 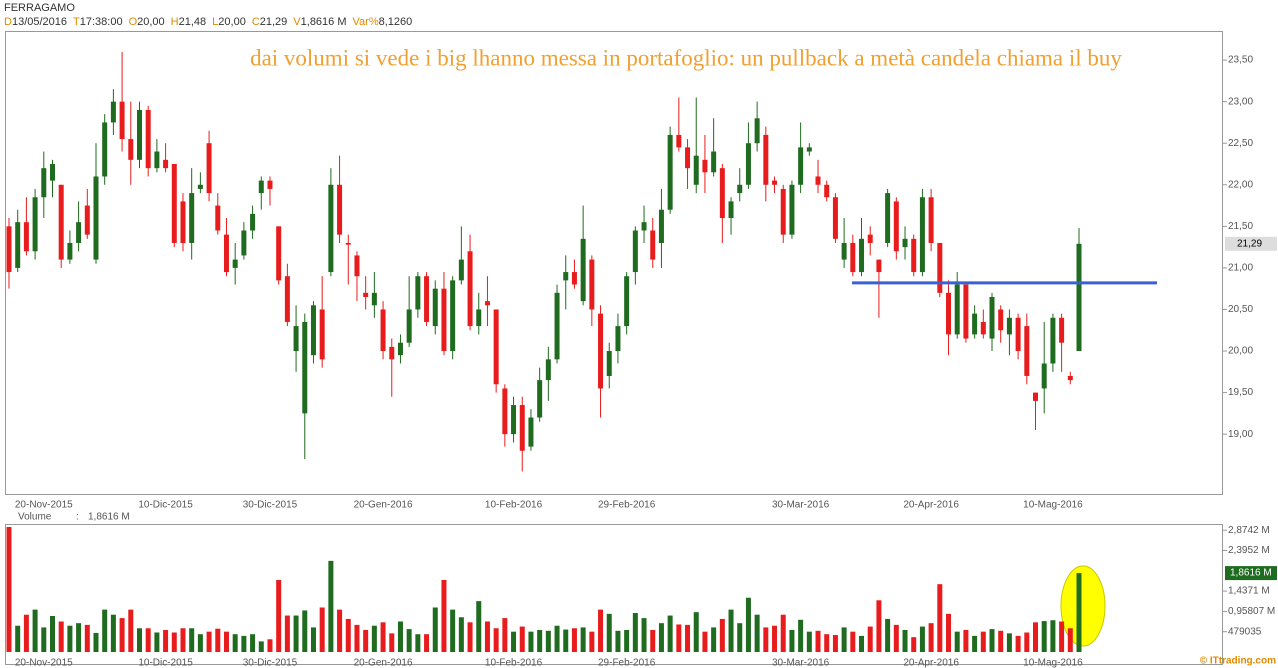 I want to click on last-volume-box, so click(x=1251, y=573).